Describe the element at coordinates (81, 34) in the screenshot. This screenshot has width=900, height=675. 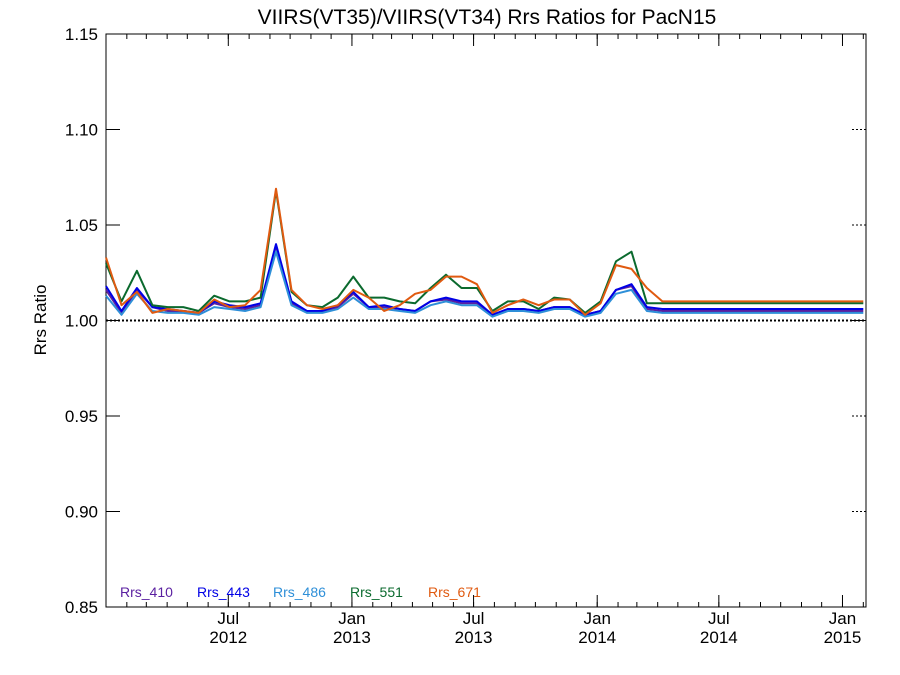
I see `y-tick-label: 1.15` at that location.